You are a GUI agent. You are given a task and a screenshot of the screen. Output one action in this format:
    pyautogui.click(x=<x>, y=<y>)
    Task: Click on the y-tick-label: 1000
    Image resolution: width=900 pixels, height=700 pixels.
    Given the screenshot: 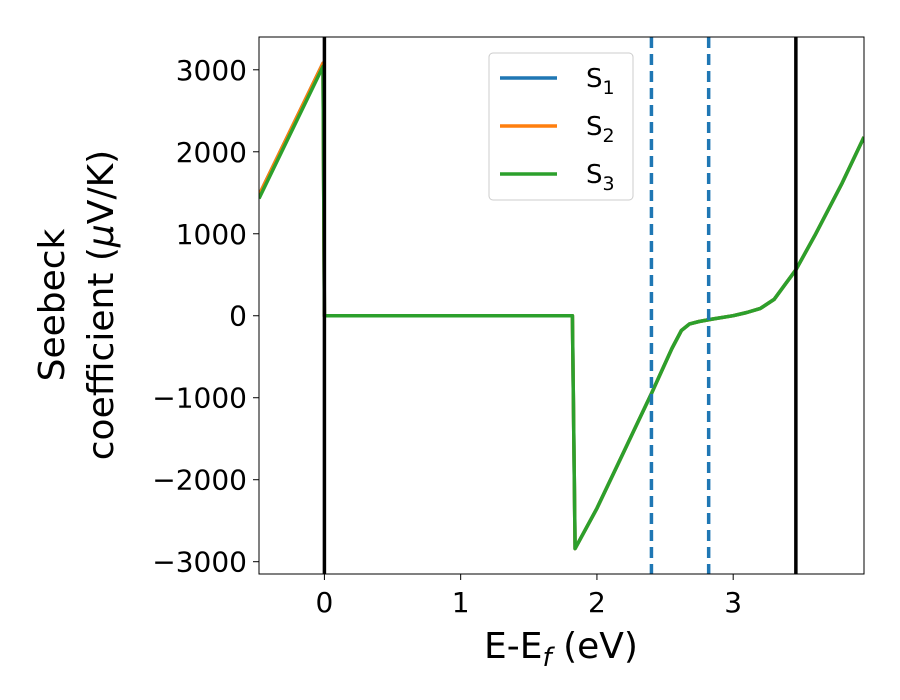 What is the action you would take?
    pyautogui.click(x=211, y=234)
    